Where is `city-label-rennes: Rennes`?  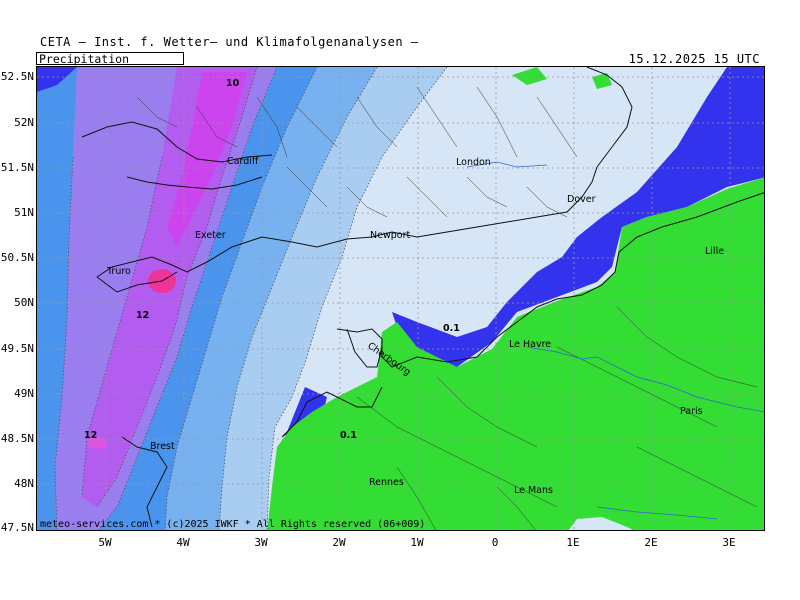
city-label-rennes: Rennes is located at coordinates (386, 482).